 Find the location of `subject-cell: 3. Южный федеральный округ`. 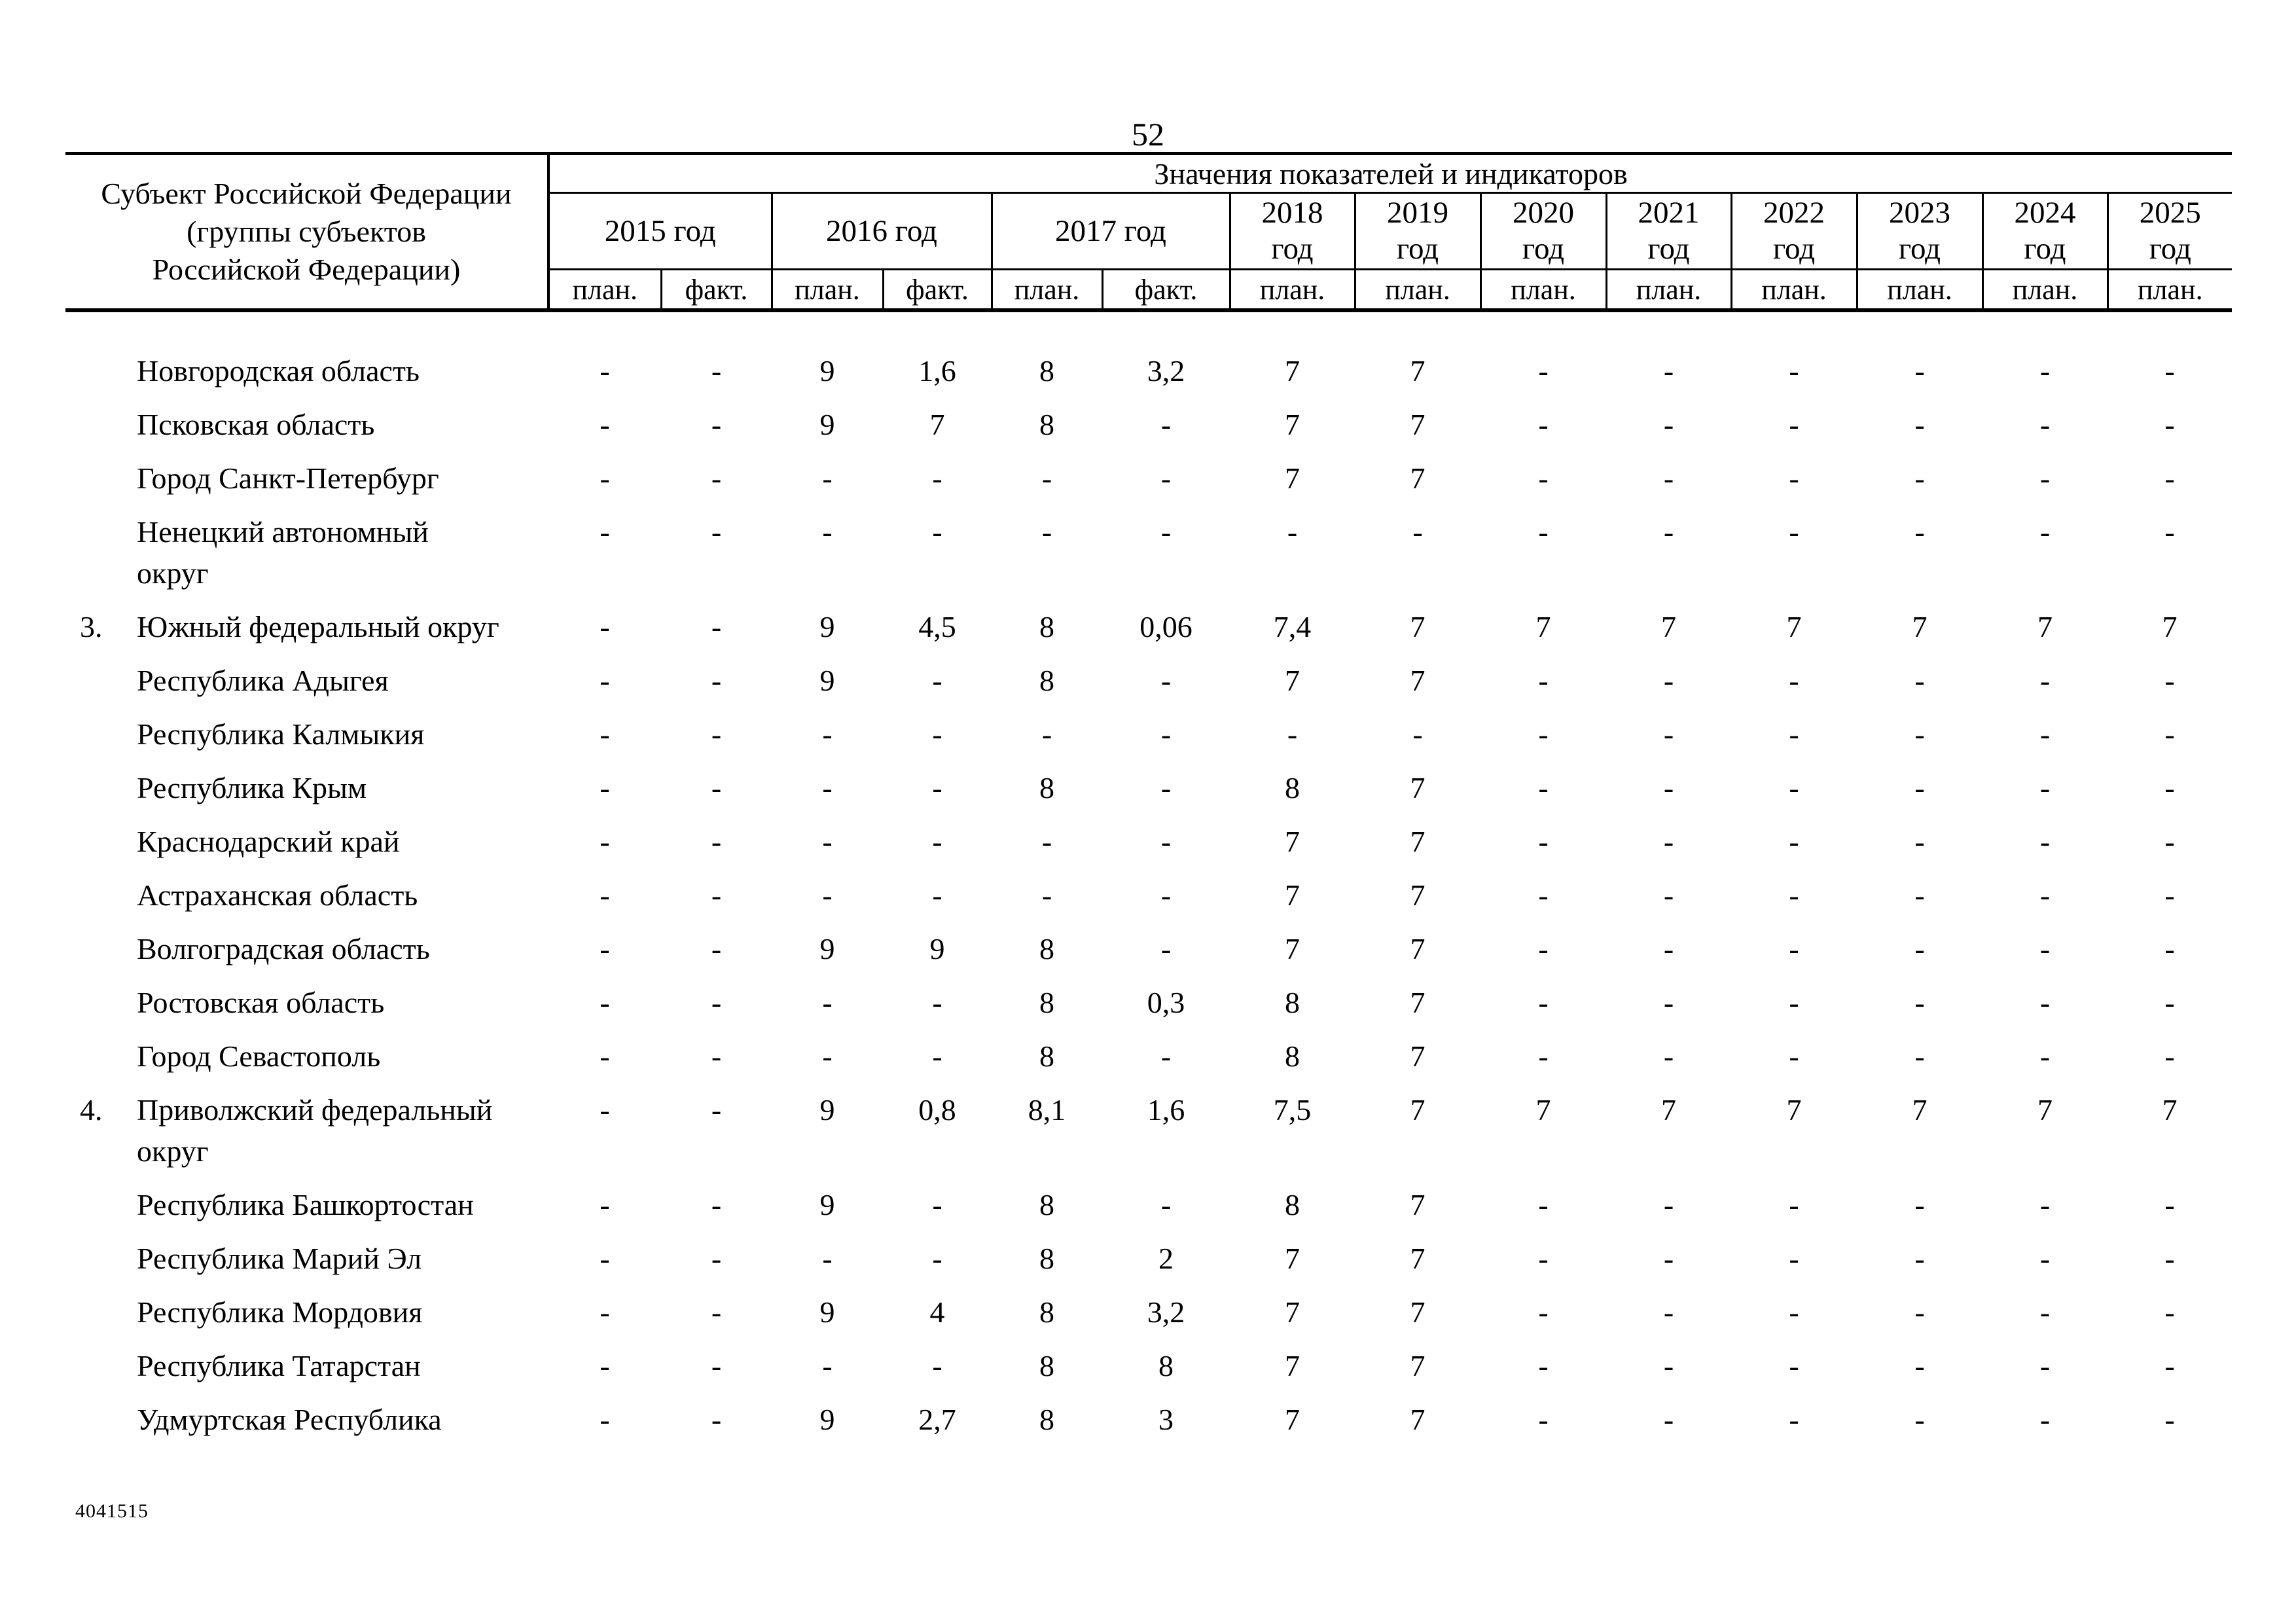

subject-cell: 3. Южный федеральный округ is located at coordinates (306, 626).